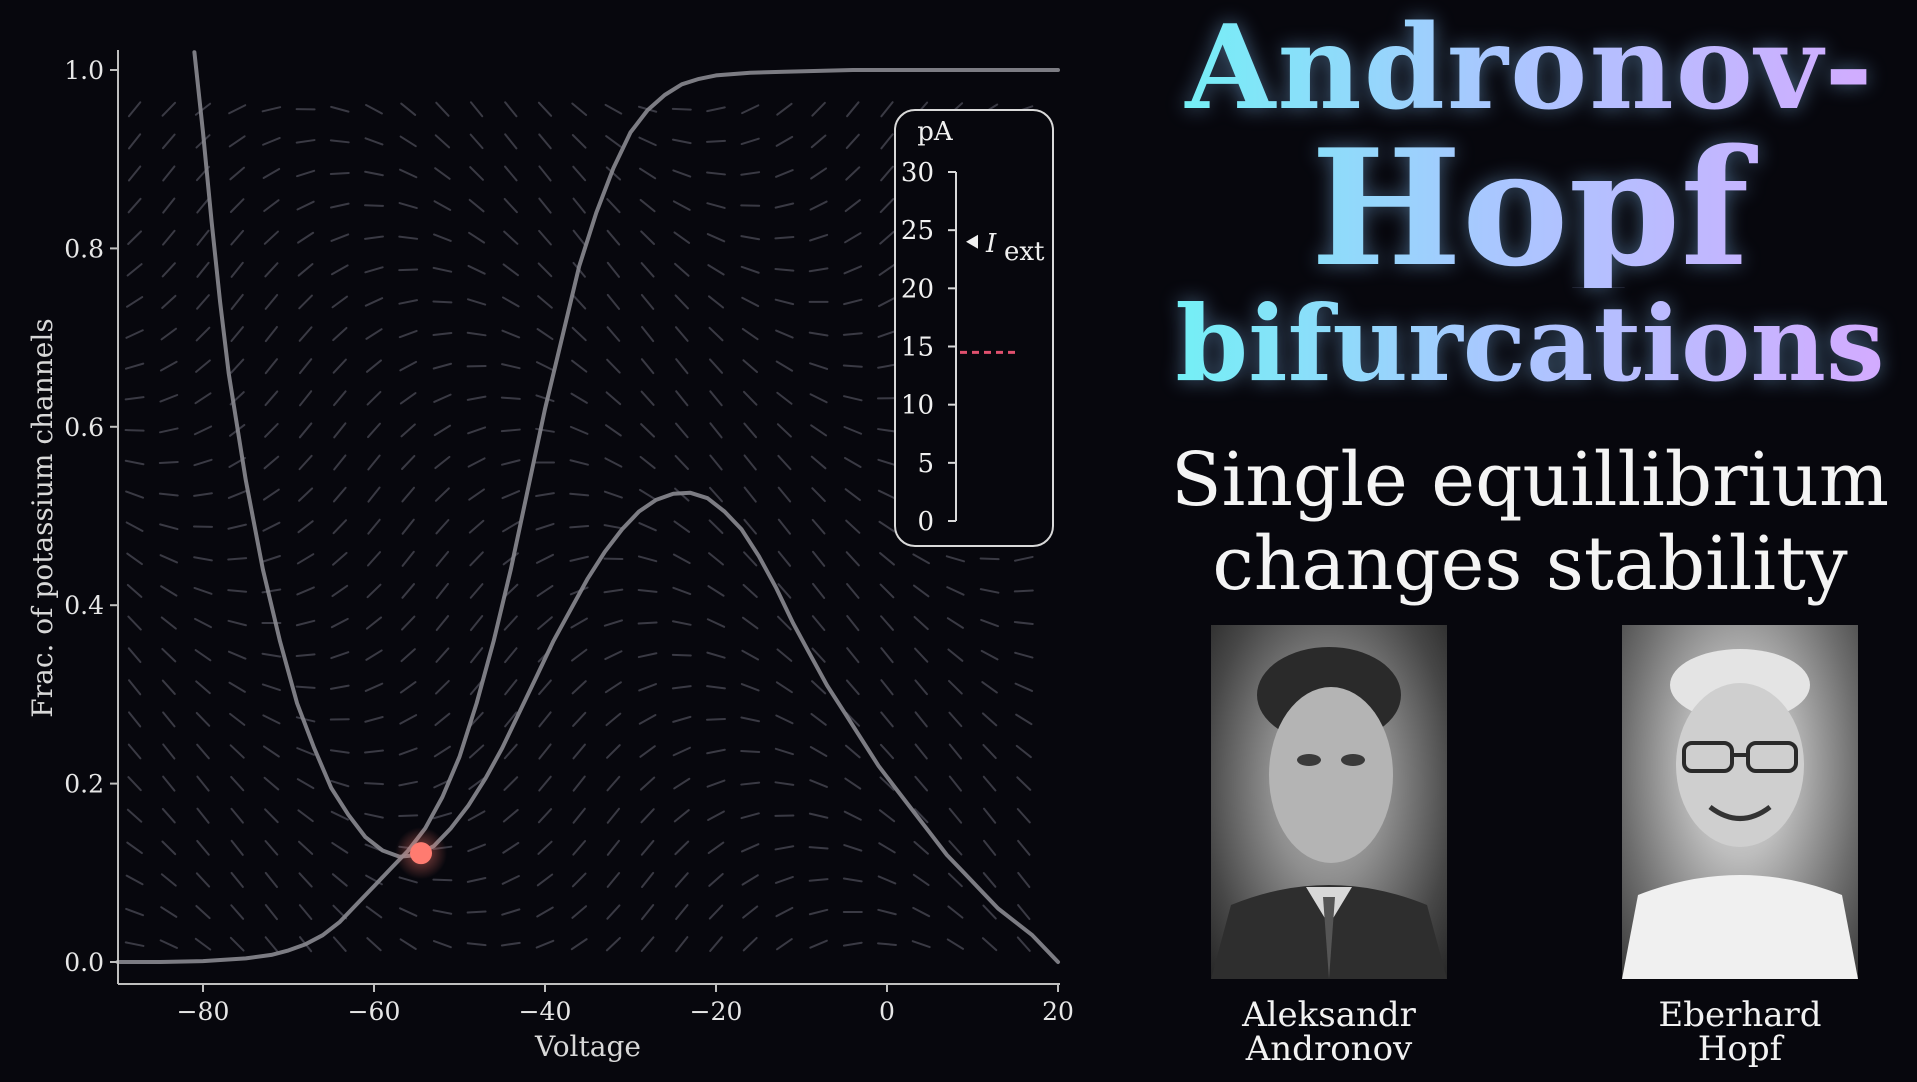 Image resolution: width=1917 pixels, height=1082 pixels. I want to click on current-gauge: pA 0 5 10 15 20 25 30 I ext, so click(974, 328).